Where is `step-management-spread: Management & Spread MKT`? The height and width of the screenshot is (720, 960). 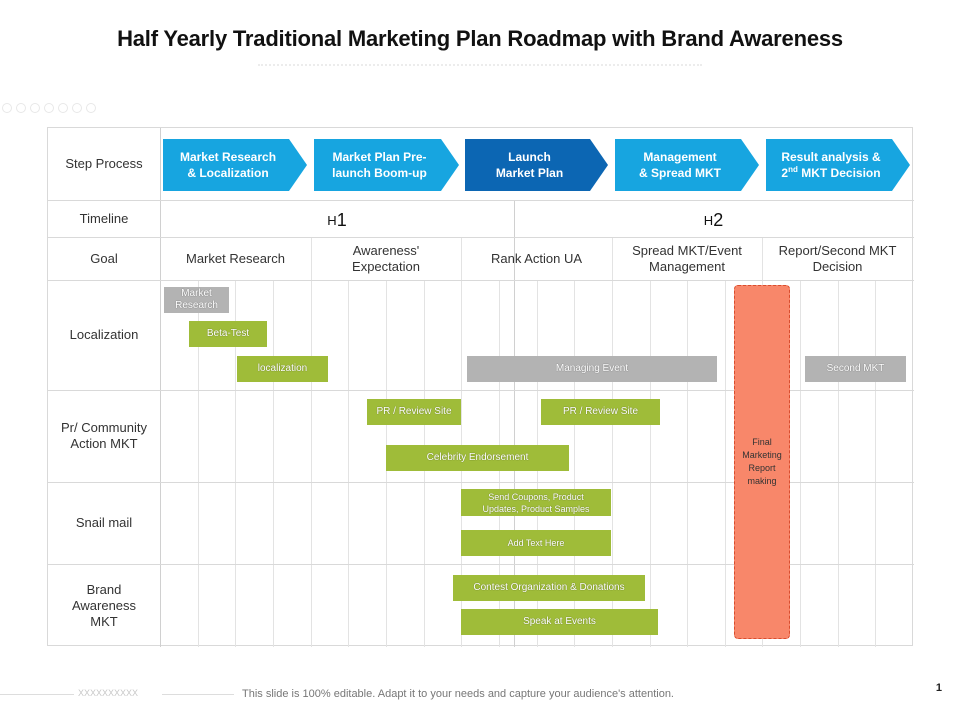
step-management-spread: Management & Spread MKT is located at coordinates (687, 165).